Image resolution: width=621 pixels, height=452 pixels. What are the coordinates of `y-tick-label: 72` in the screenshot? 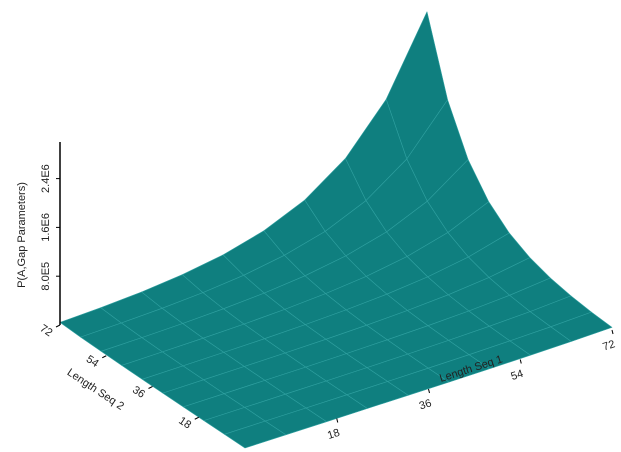 It's located at (46, 331).